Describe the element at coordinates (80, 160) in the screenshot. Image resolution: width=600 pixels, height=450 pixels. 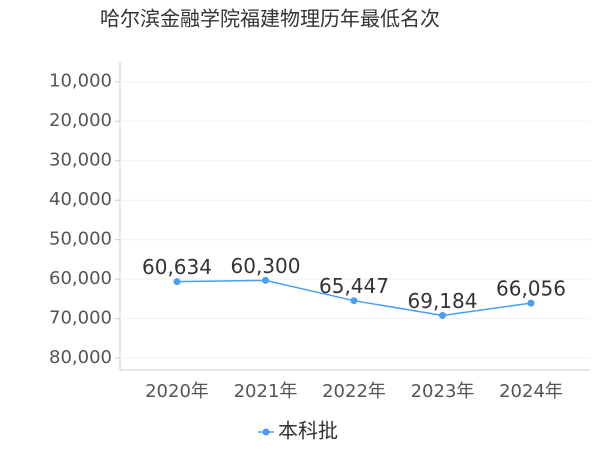
I see `y-tick-label: 30,000` at that location.